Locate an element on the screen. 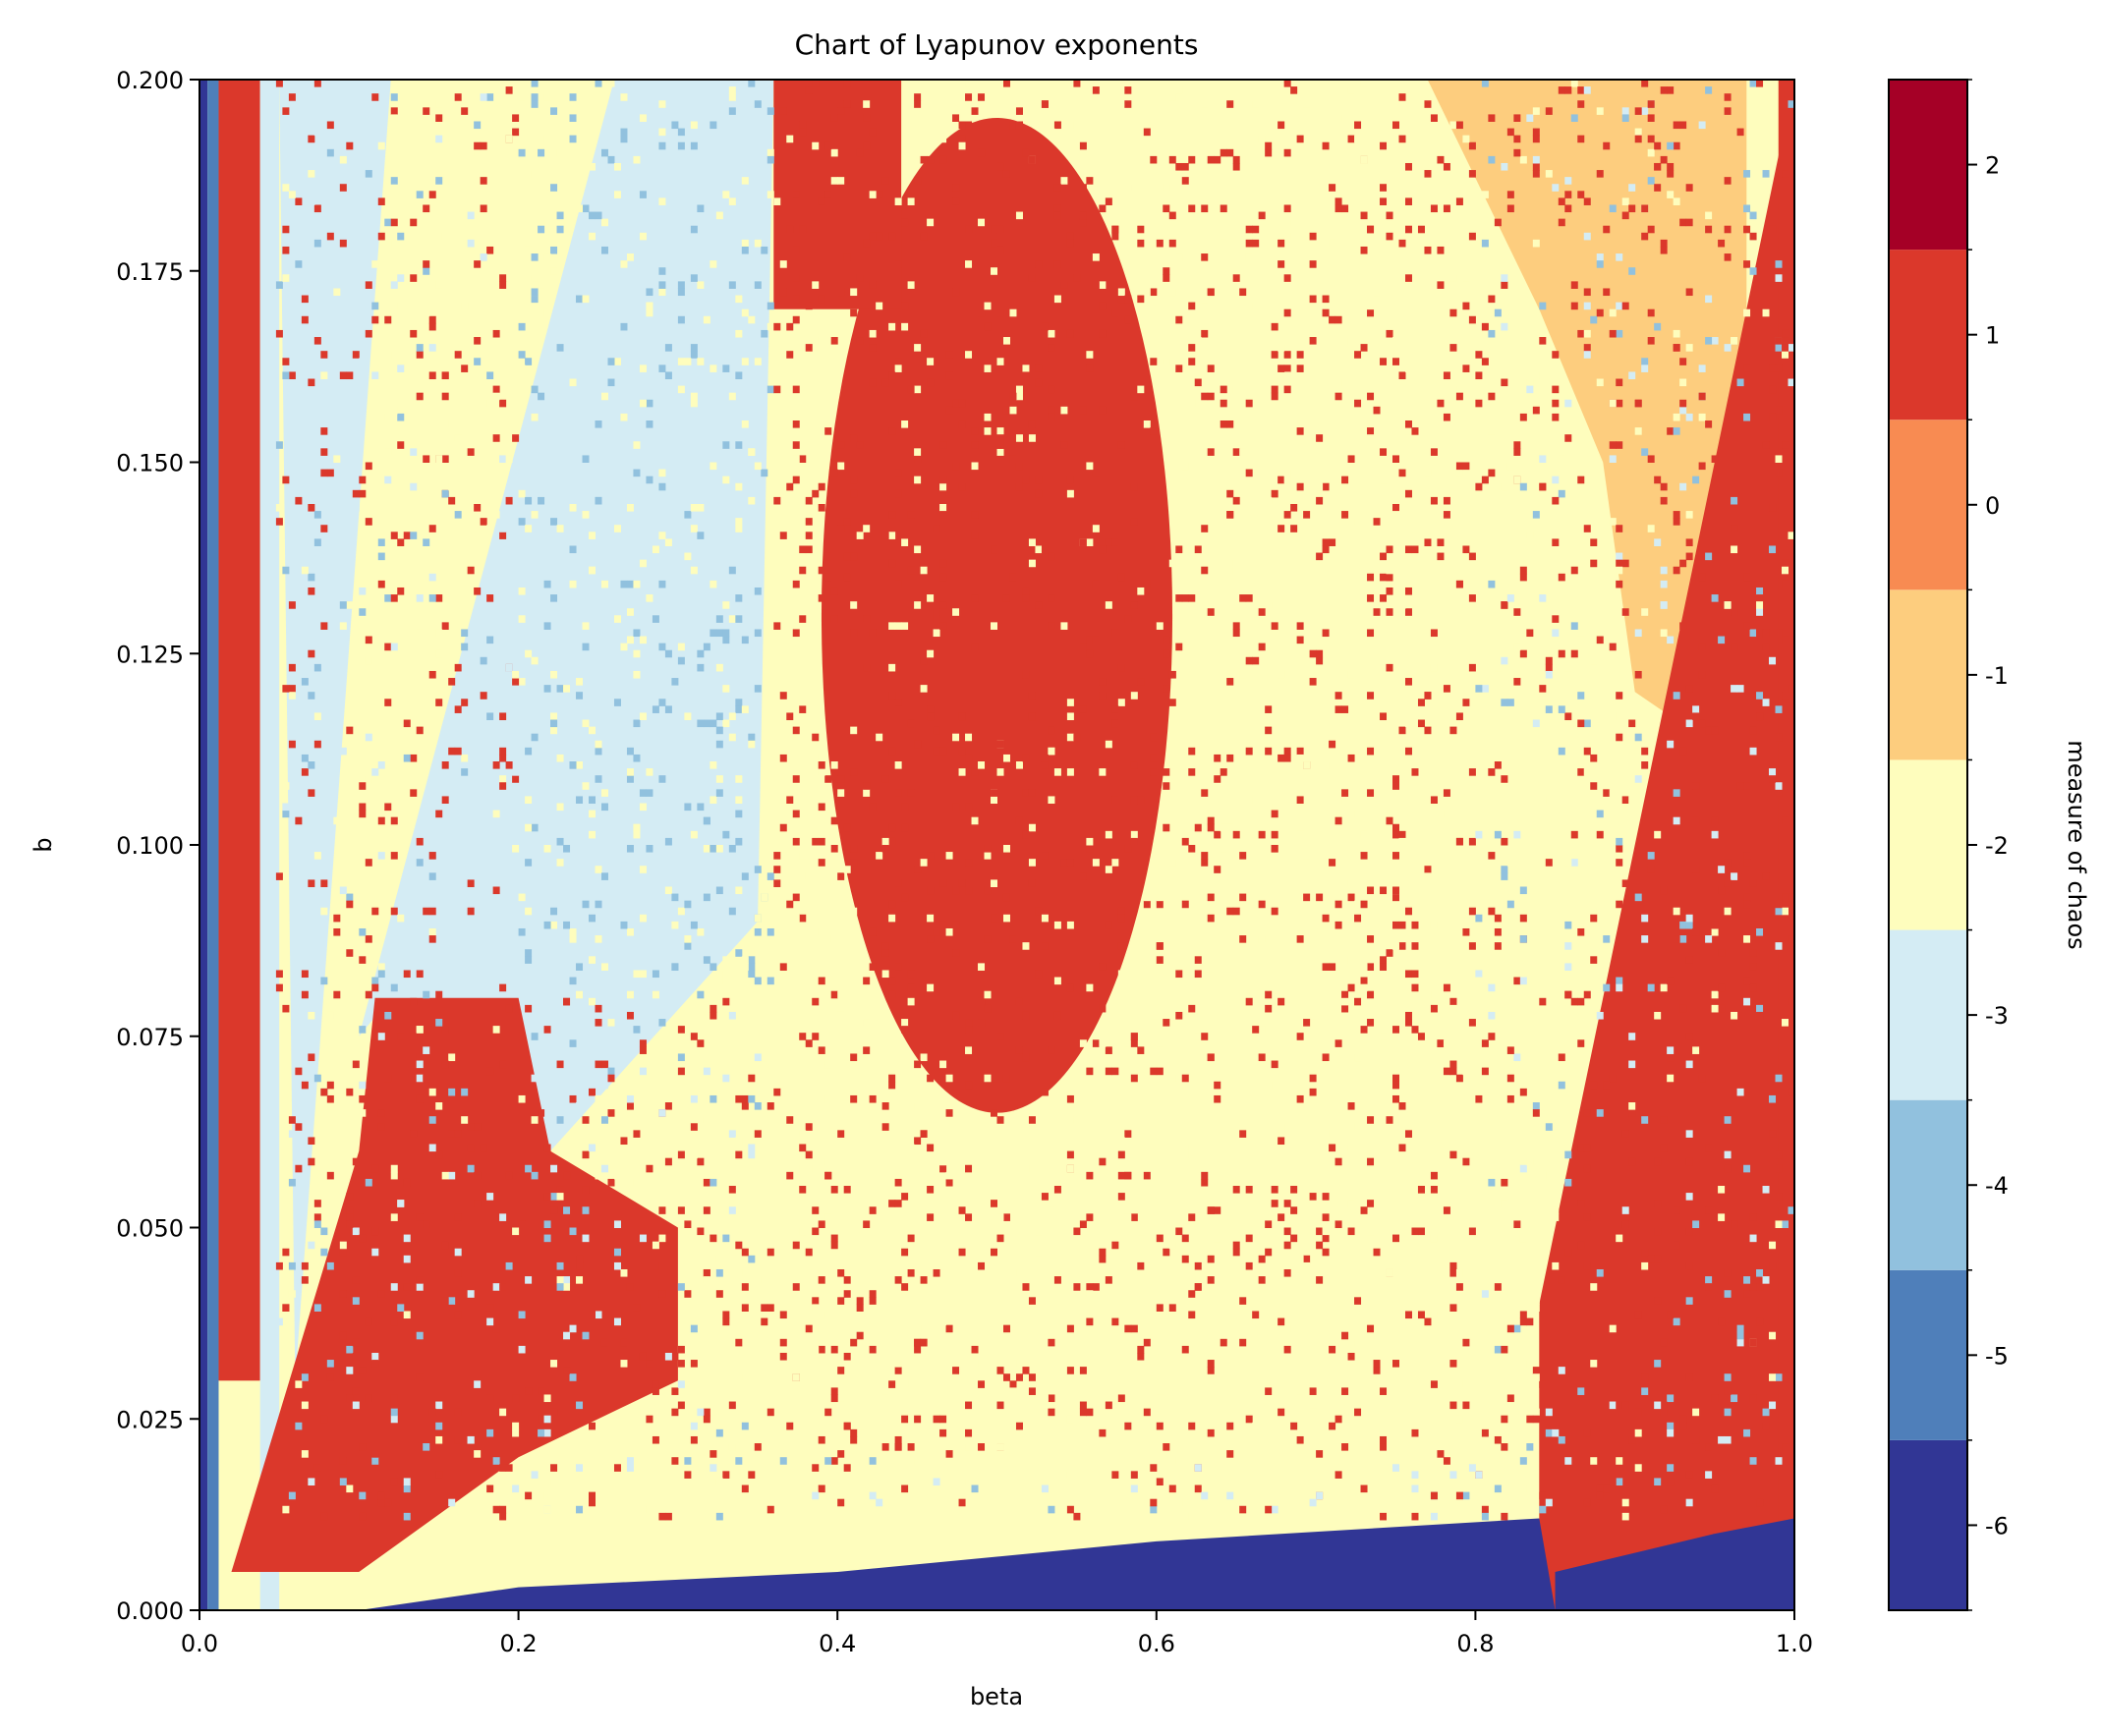 This screenshot has width=2101, height=1736. x-tick-label: 0.0 is located at coordinates (199, 1643).